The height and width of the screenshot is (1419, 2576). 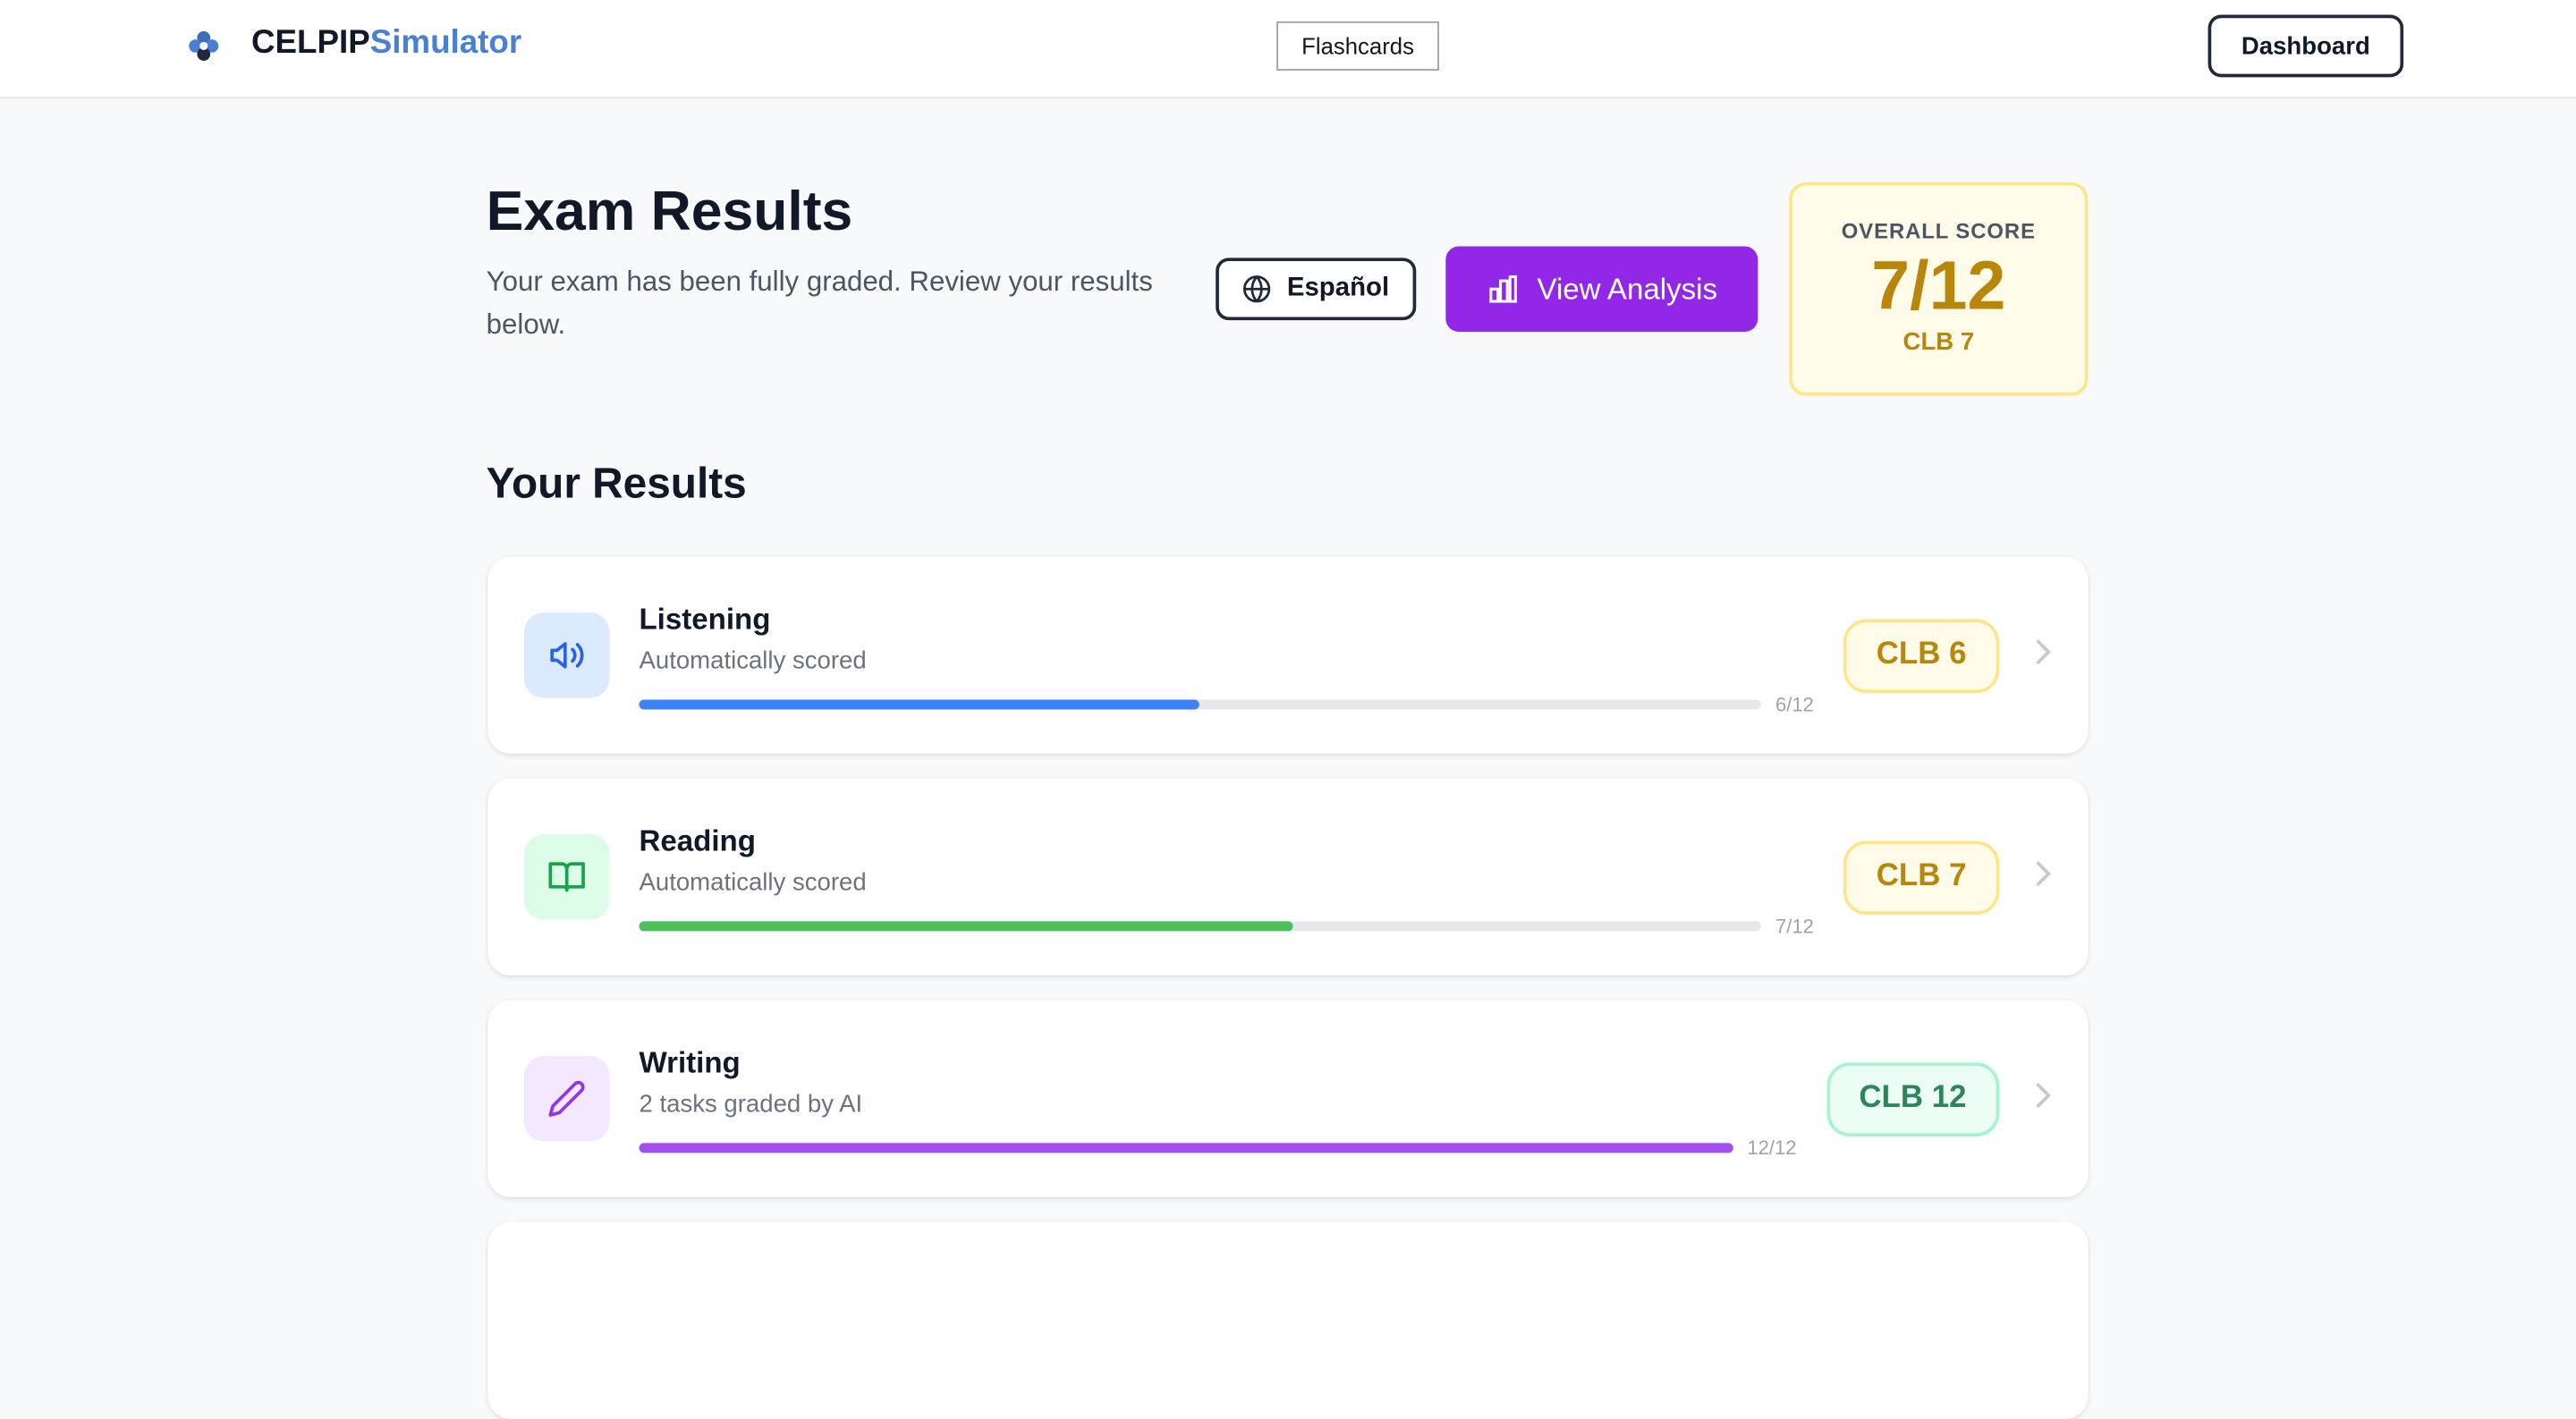 I want to click on result-card: Reading Automatically scored 7/12 CLB 7, so click(x=1288, y=877).